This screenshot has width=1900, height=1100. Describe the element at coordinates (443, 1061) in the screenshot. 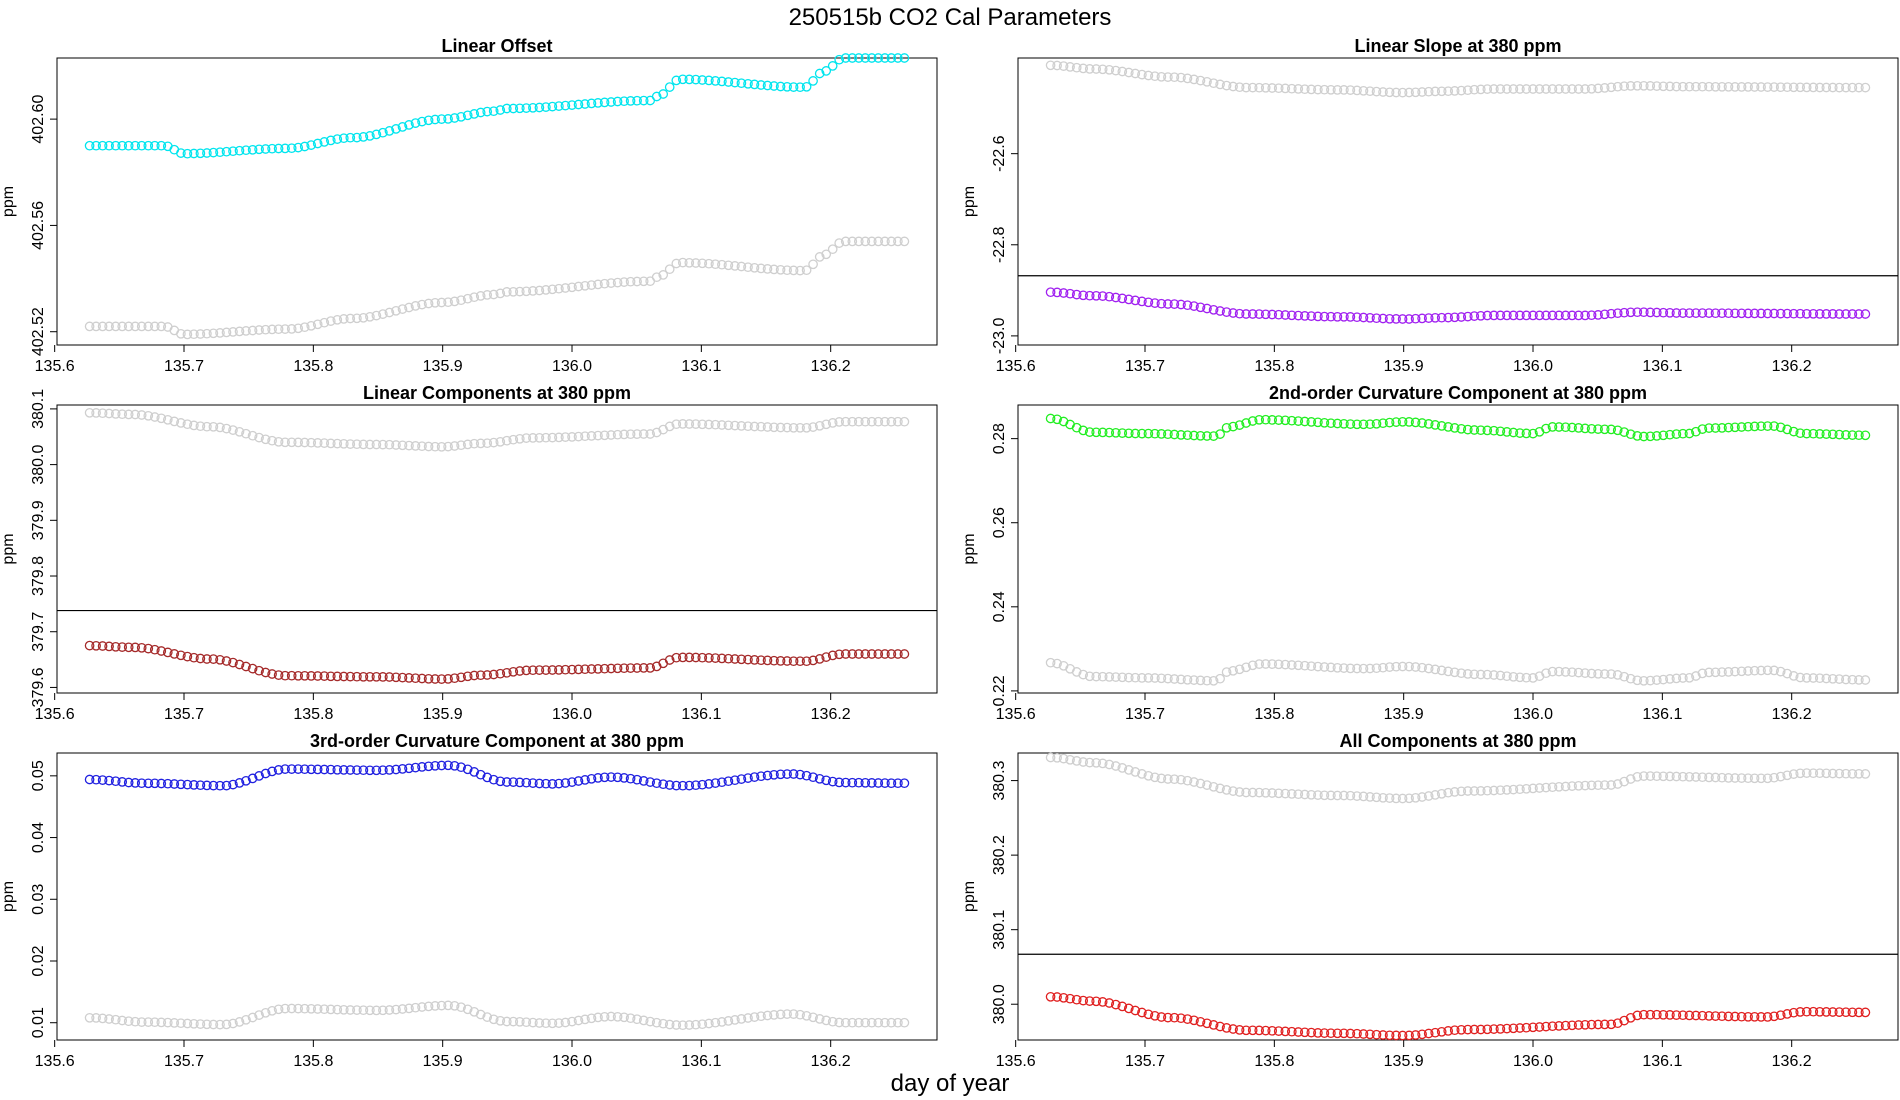

I see `x-tick-label: 135.9` at that location.